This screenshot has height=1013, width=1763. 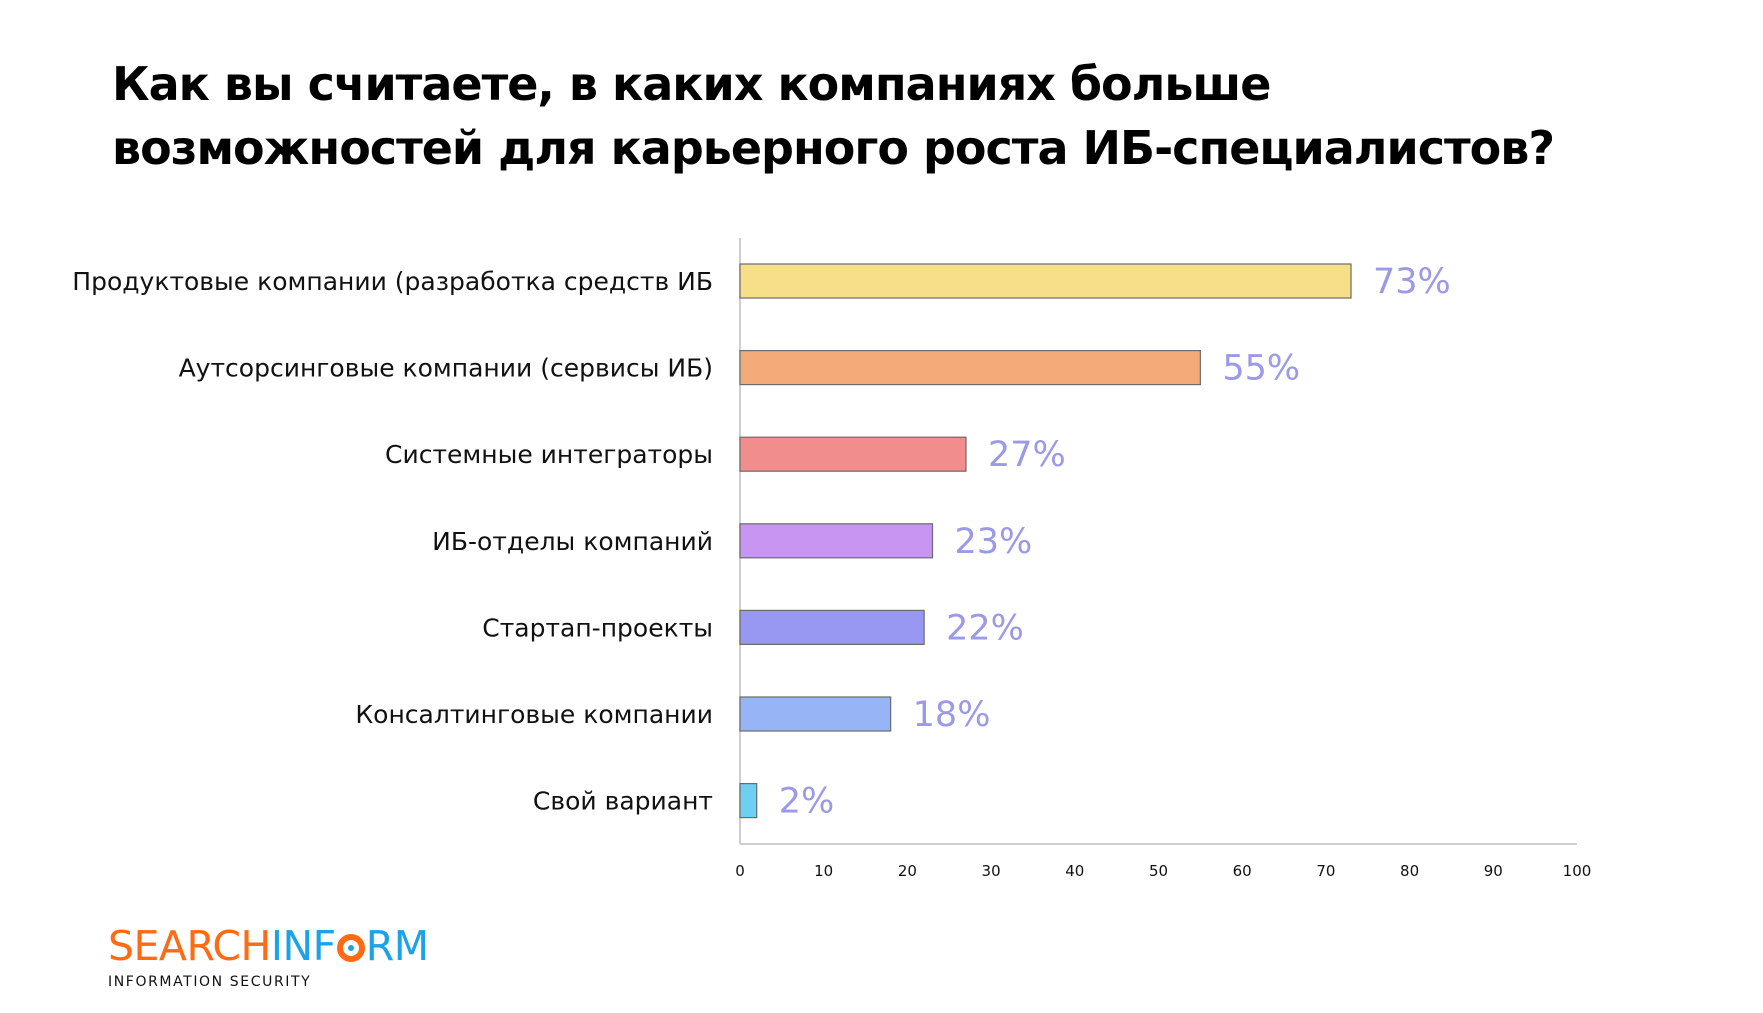 What do you see at coordinates (623, 801) in the screenshot?
I see `category-label-6: Свой вариант` at bounding box center [623, 801].